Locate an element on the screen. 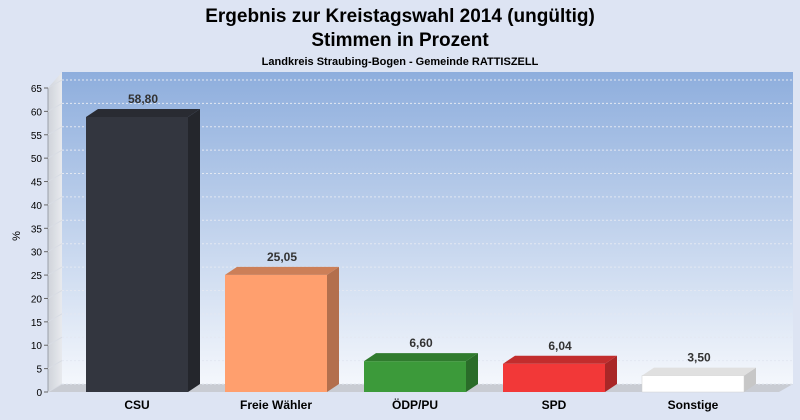 This screenshot has height=420, width=800. data-label: 3,50 is located at coordinates (699, 358).